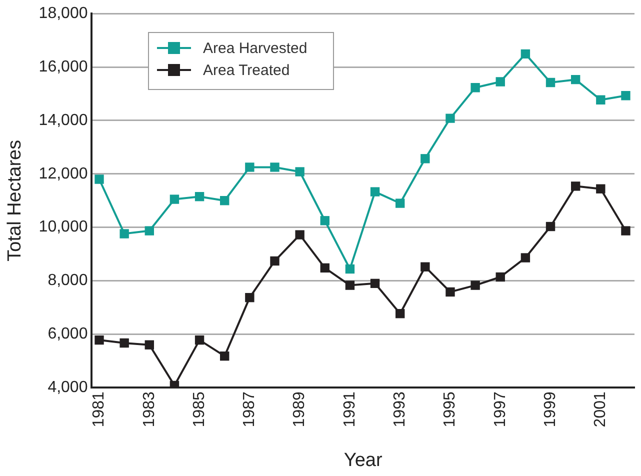 The width and height of the screenshot is (641, 476). I want to click on y-tick-label: 6,000, so click(68, 334).